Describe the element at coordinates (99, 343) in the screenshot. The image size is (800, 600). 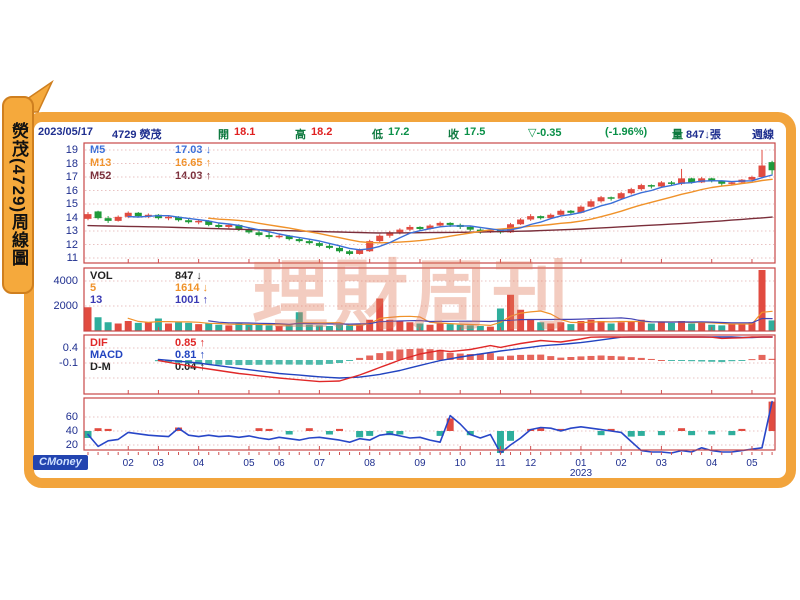
I see `legend-dif-name: DIF` at that location.